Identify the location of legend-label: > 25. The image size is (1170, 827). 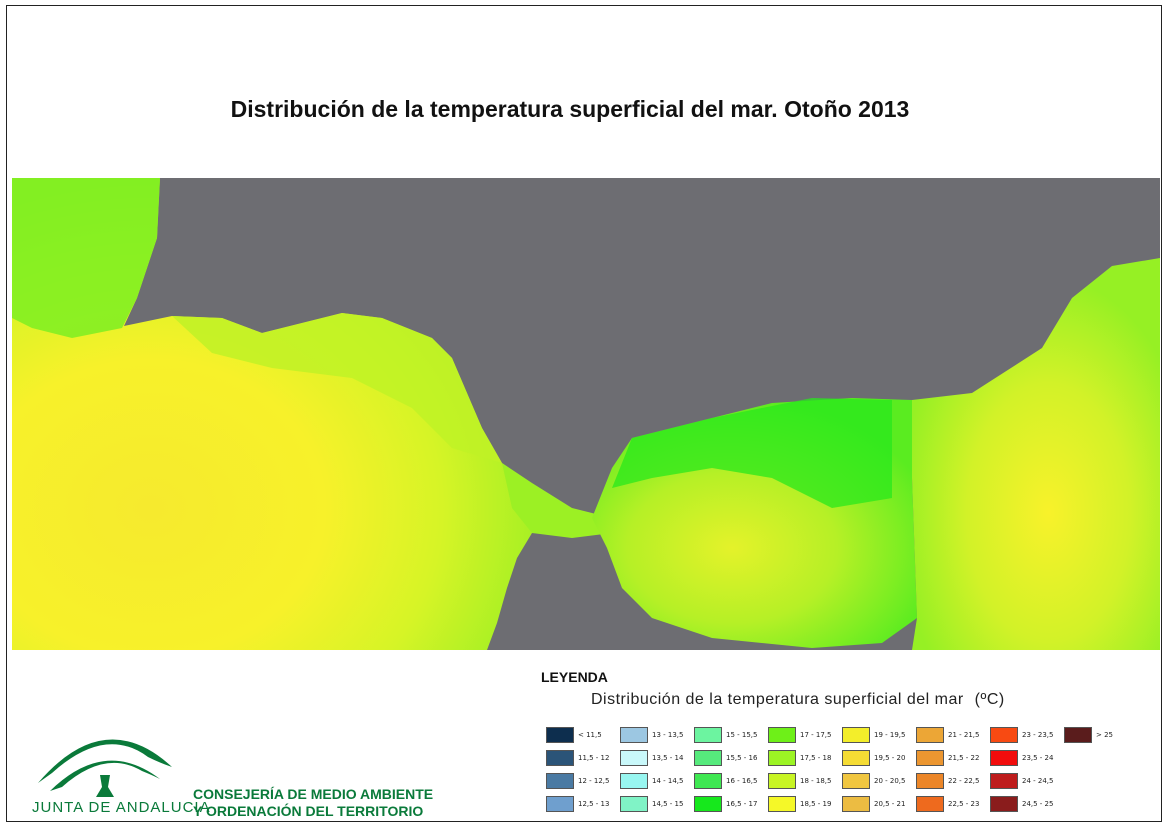
(1104, 734).